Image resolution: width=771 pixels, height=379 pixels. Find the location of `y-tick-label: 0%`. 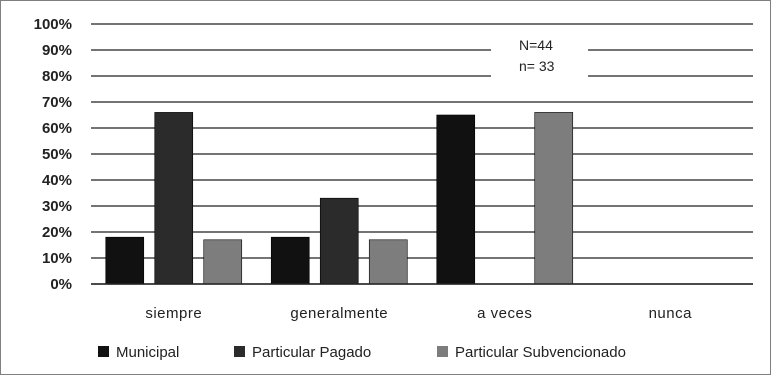

y-tick-label: 0% is located at coordinates (61, 284).